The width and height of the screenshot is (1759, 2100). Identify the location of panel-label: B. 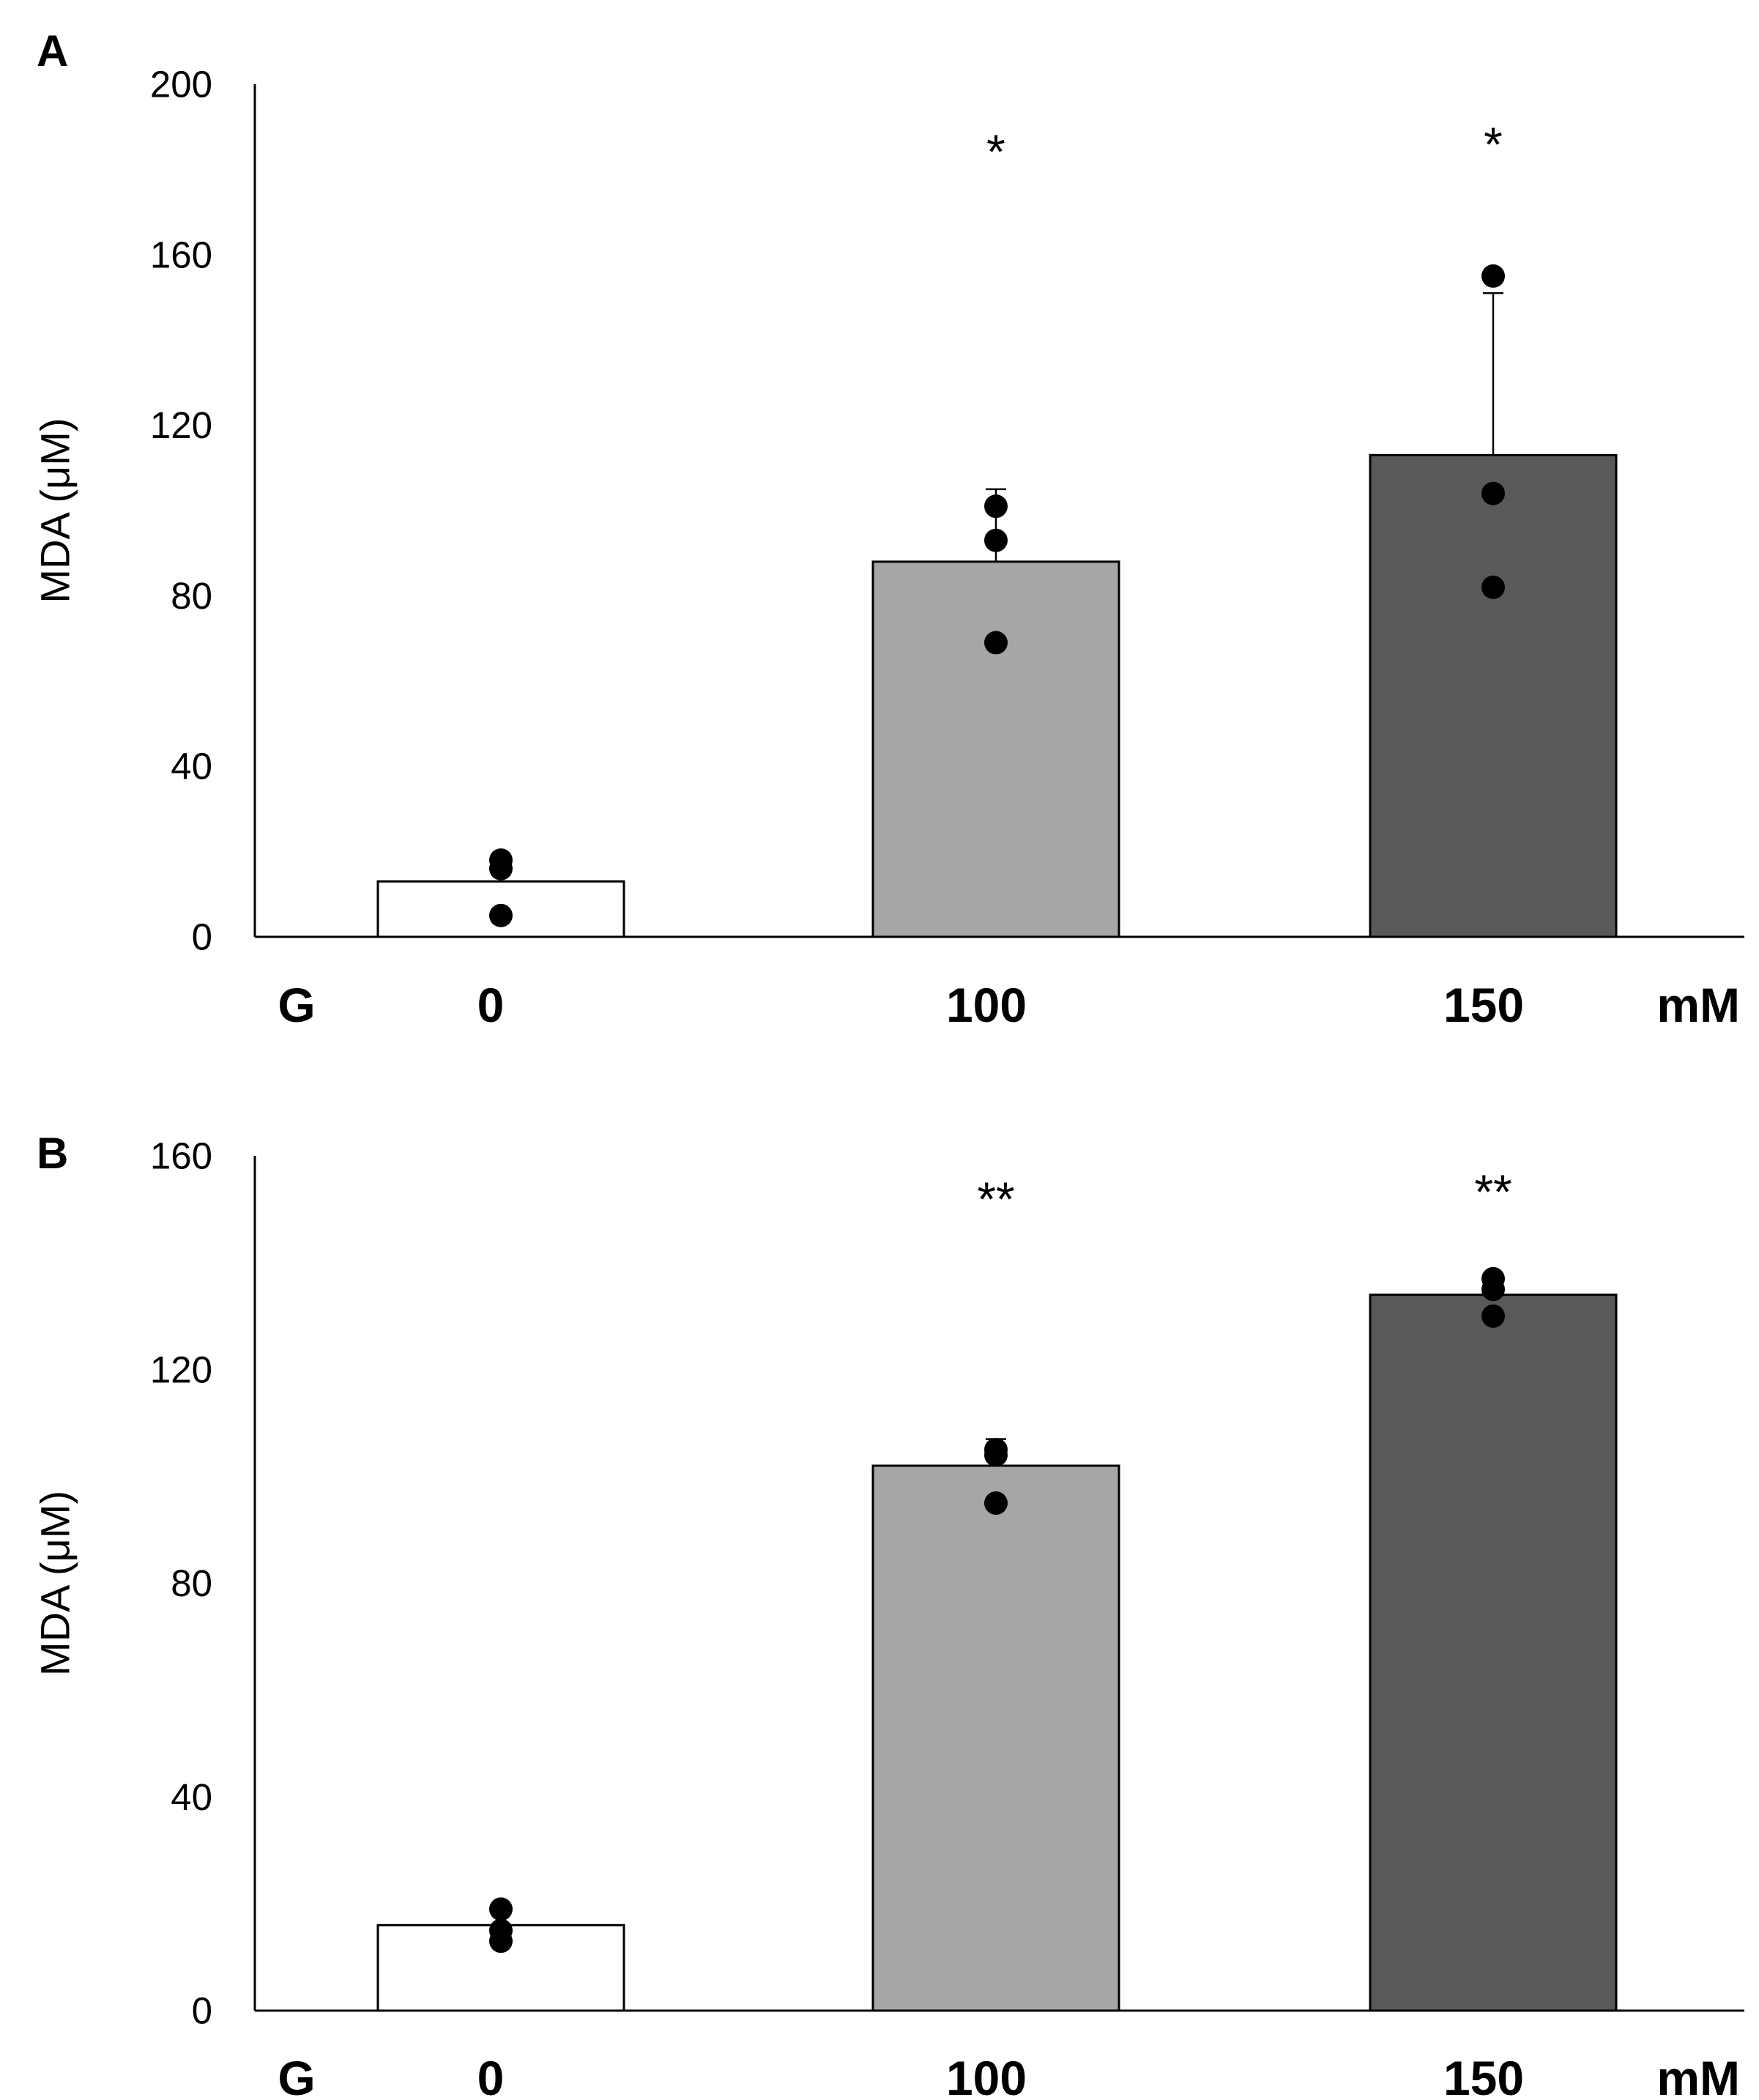
(52, 1153).